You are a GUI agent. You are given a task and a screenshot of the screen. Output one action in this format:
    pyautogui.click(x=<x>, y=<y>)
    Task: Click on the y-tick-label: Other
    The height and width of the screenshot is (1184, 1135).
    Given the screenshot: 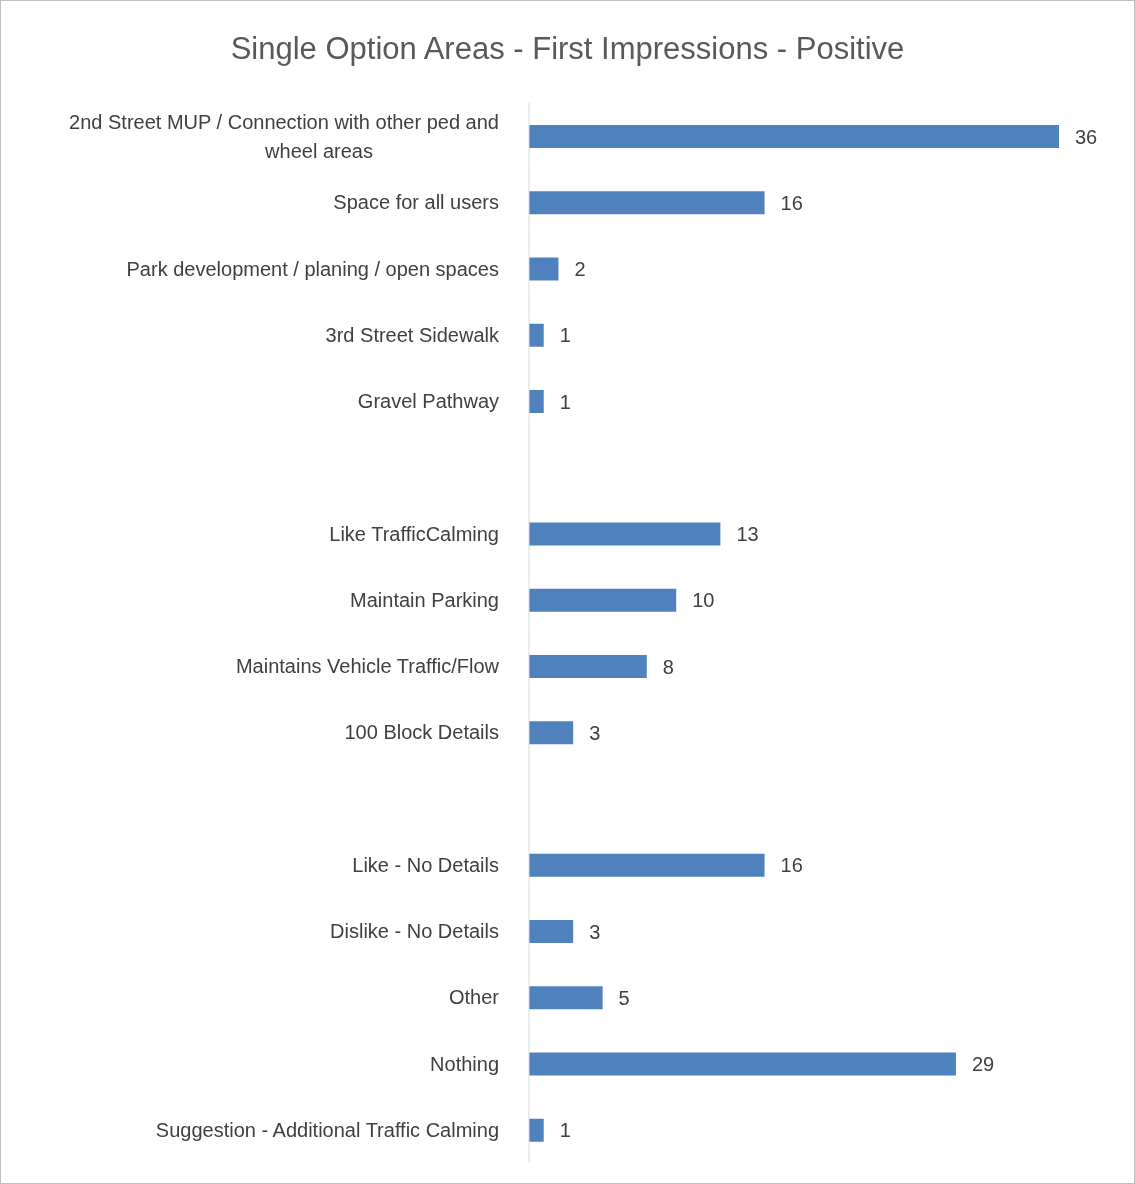 What is the action you would take?
    pyautogui.click(x=474, y=997)
    